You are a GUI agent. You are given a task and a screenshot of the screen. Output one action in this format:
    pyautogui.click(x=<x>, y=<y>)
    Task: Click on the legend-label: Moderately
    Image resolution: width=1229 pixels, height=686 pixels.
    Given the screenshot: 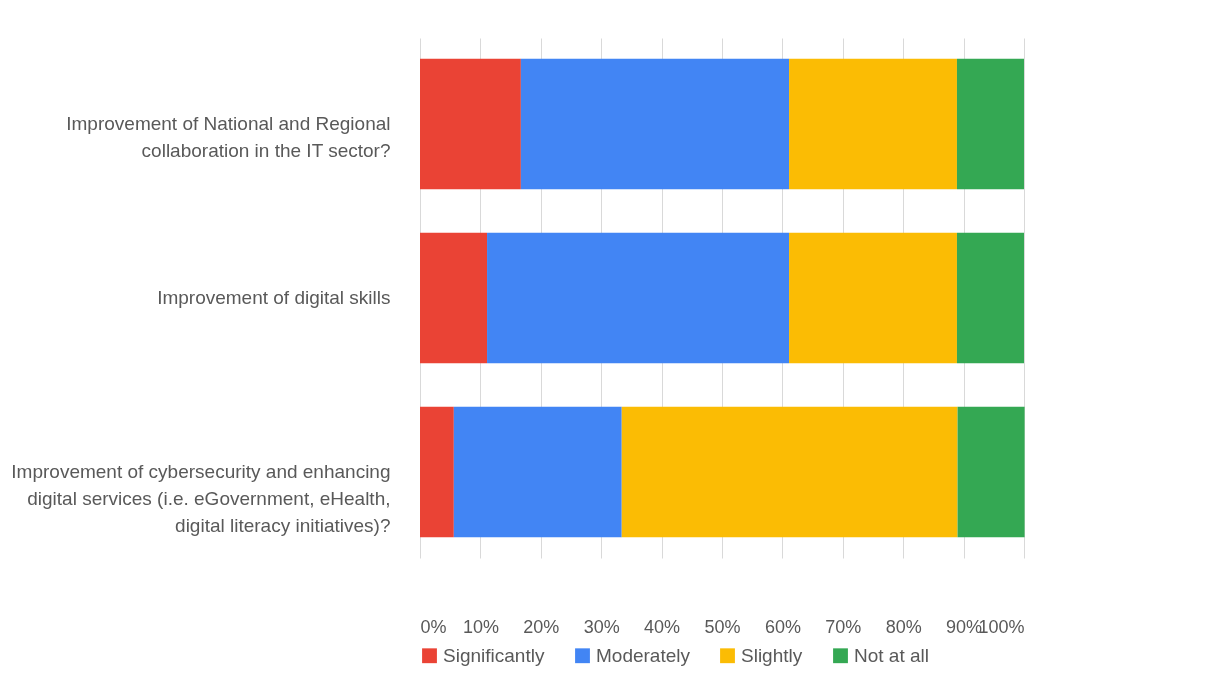 What is the action you would take?
    pyautogui.click(x=643, y=655)
    